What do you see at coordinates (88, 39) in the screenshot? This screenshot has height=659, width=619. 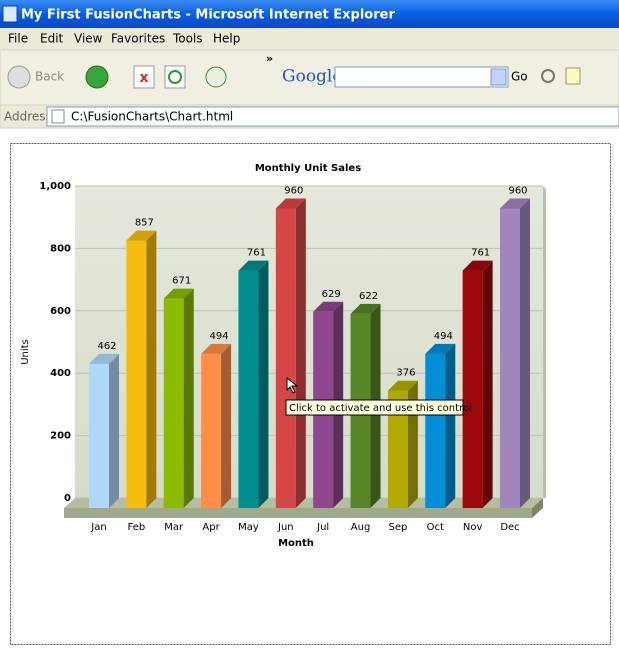 I see `menu-item: View` at bounding box center [88, 39].